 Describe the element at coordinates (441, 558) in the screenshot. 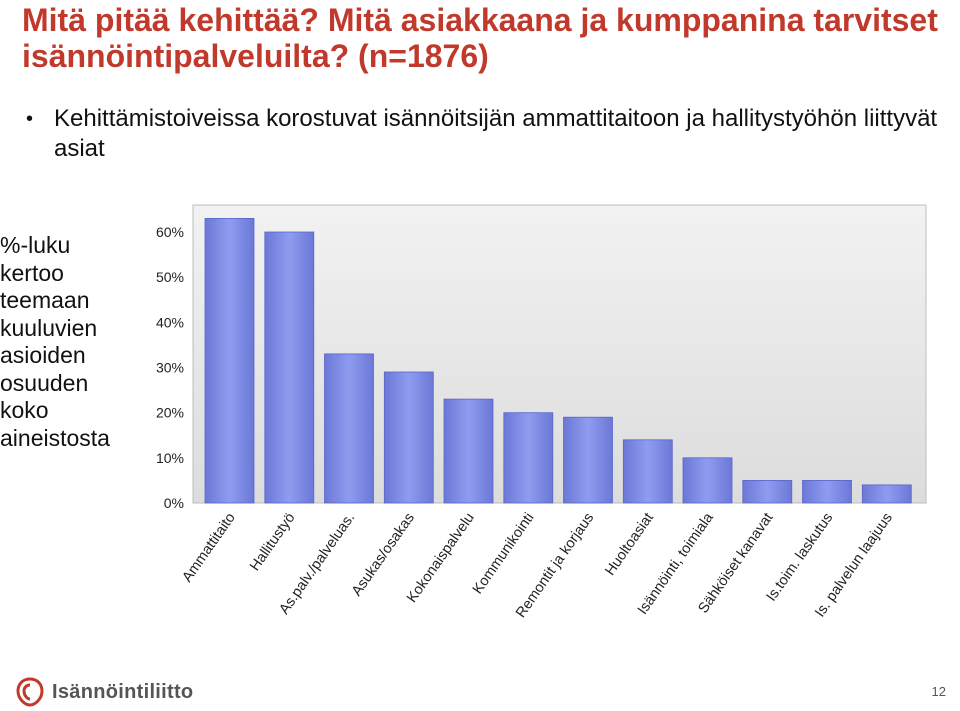

I see `x-tick-label: Kokonaispalvelu` at that location.